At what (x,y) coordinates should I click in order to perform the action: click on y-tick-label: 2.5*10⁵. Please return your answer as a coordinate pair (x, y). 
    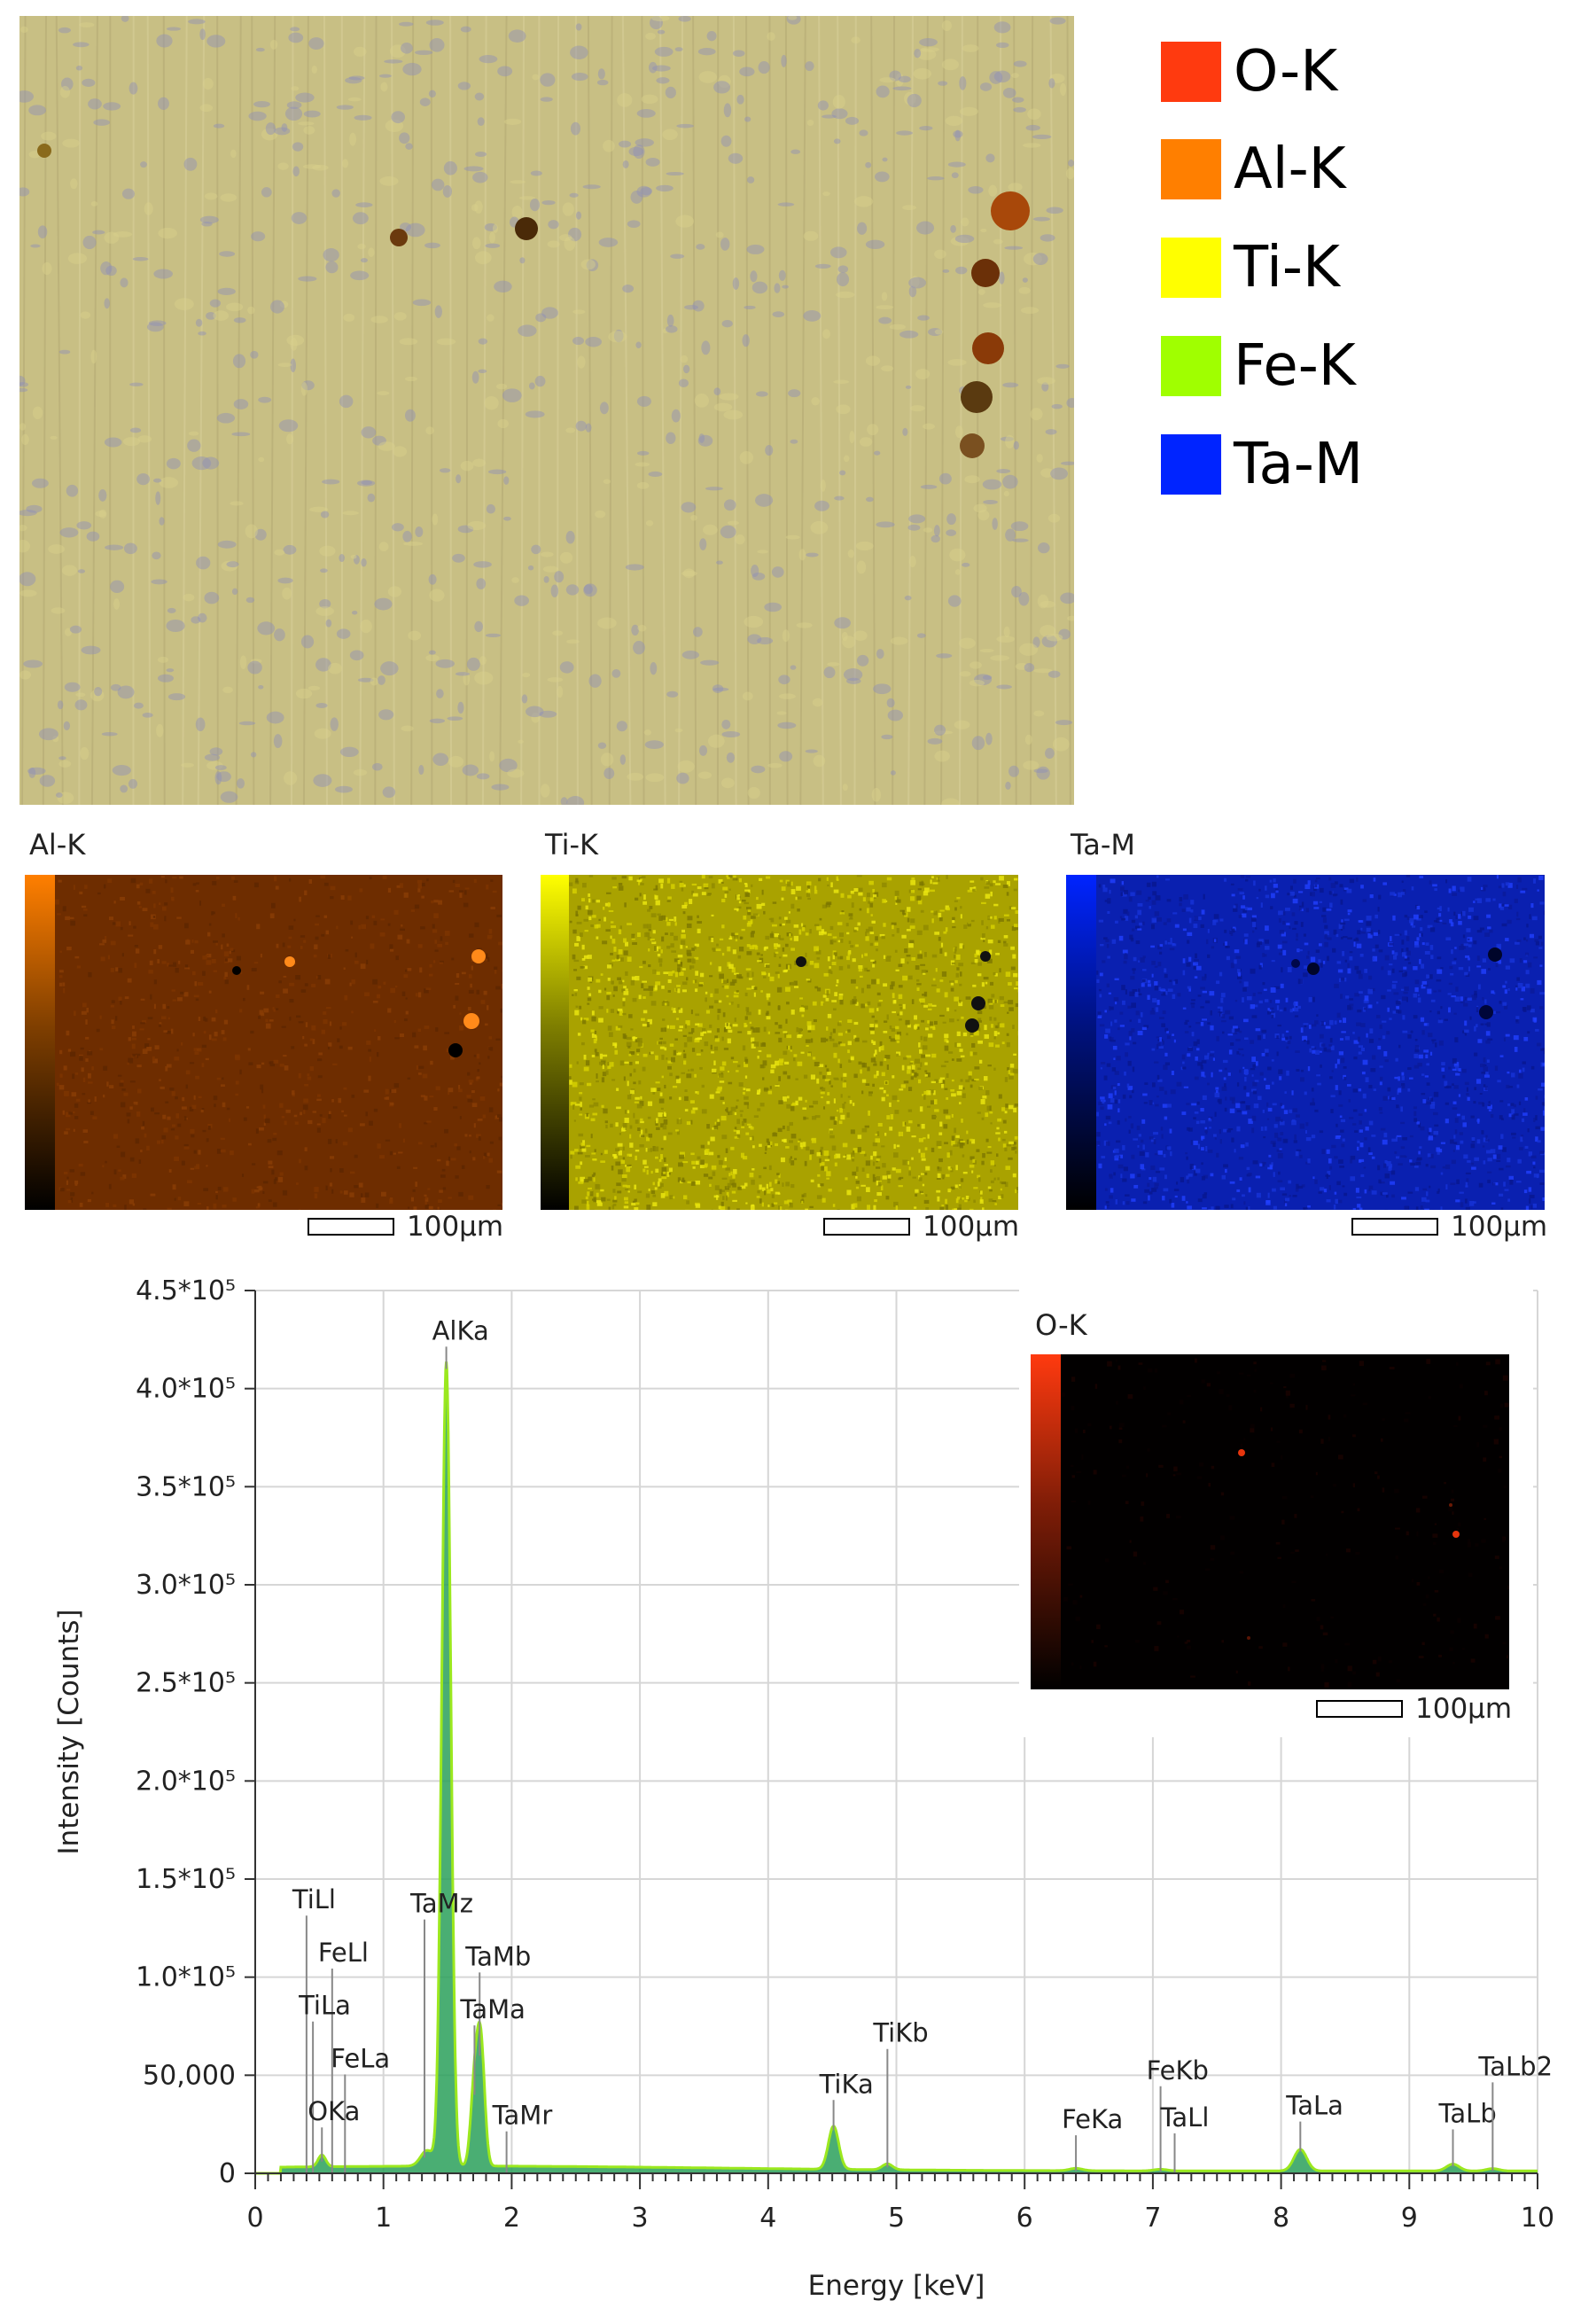
    Looking at the image, I should click on (186, 1684).